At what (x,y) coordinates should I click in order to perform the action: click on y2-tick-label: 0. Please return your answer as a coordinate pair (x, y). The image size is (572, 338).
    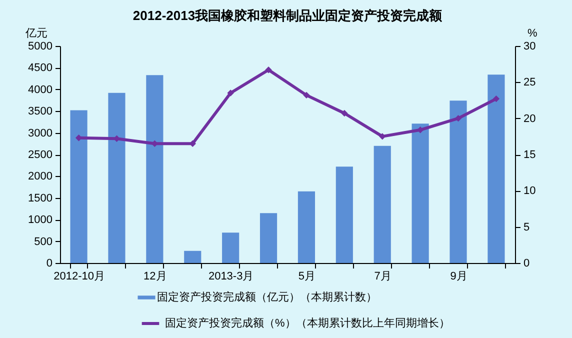
    Looking at the image, I should click on (527, 264).